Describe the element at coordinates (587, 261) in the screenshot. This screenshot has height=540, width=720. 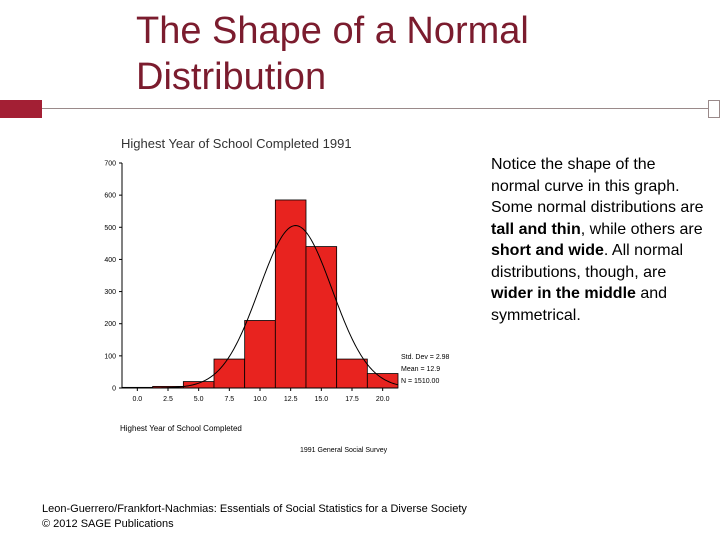
I see `note-text: . All normal distributions, though, are` at that location.